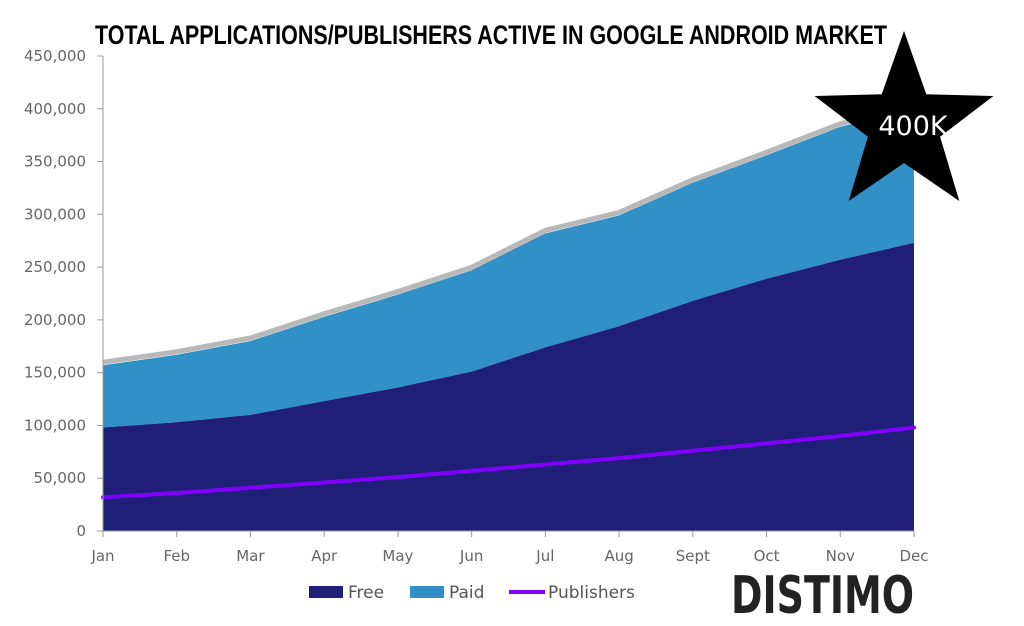 This screenshot has height=626, width=1024. What do you see at coordinates (55, 373) in the screenshot?
I see `y-tick-label: 150,000` at bounding box center [55, 373].